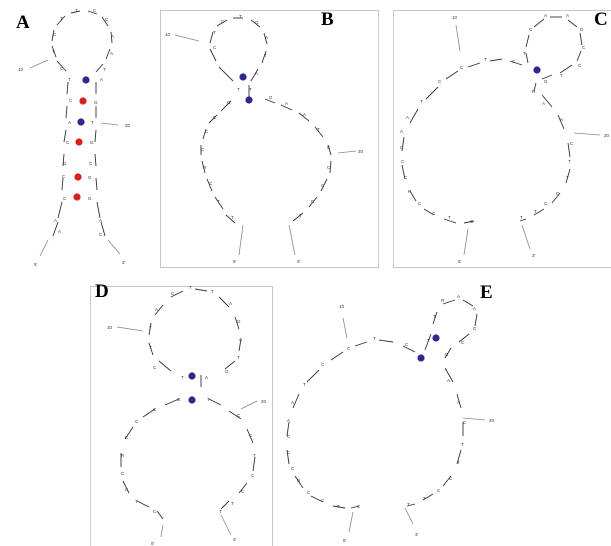 The width and height of the screenshot is (611, 546). I want to click on panel-b-guides, so click(265, 145).